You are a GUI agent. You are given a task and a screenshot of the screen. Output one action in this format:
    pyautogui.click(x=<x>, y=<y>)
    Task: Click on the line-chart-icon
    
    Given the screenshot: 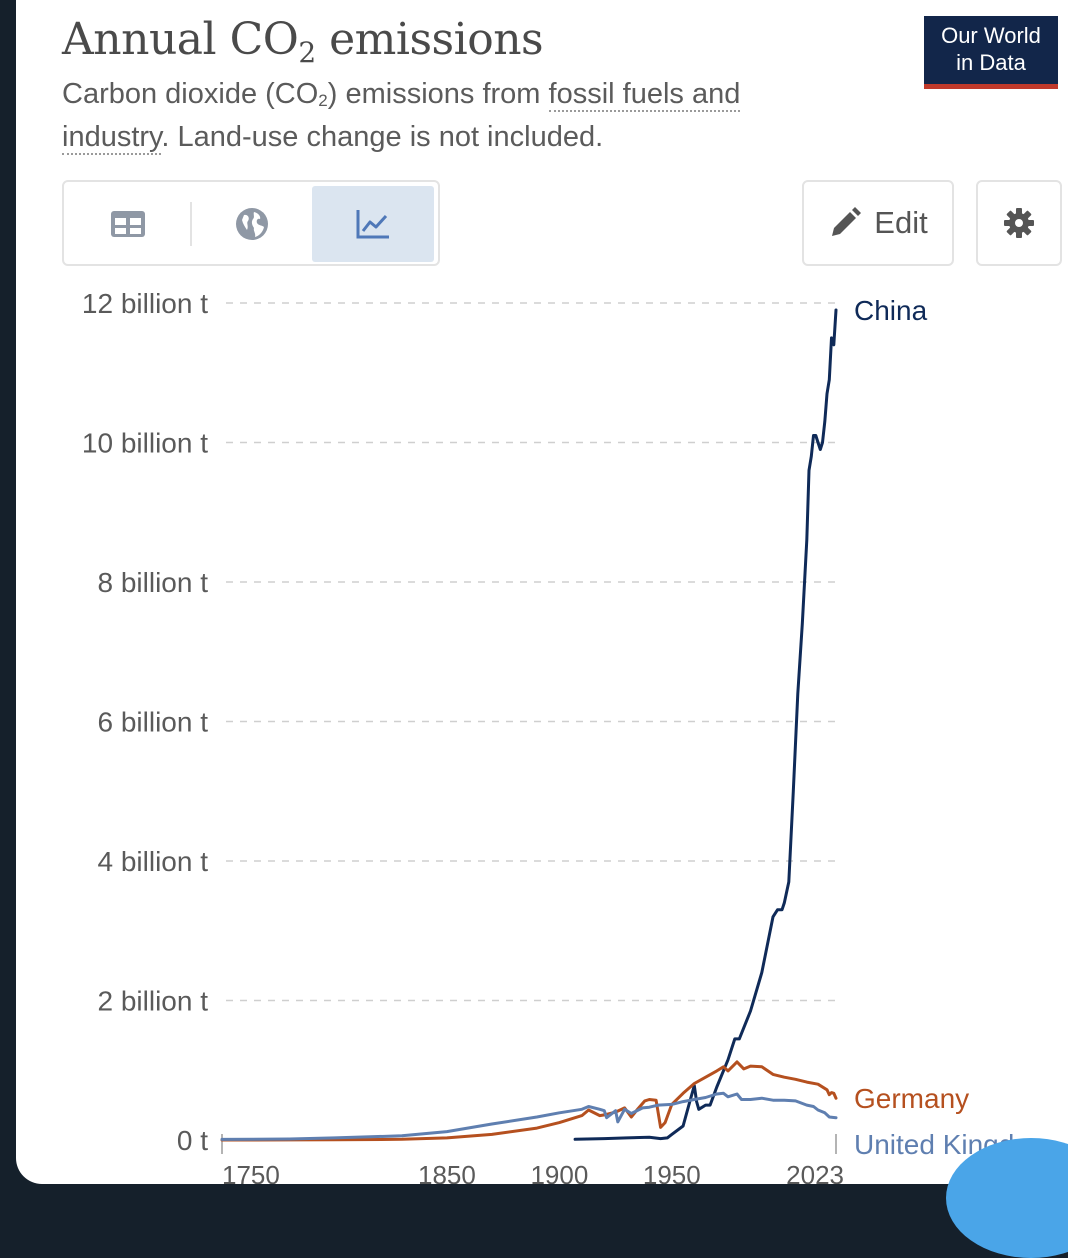 What is the action you would take?
    pyautogui.click(x=372, y=224)
    